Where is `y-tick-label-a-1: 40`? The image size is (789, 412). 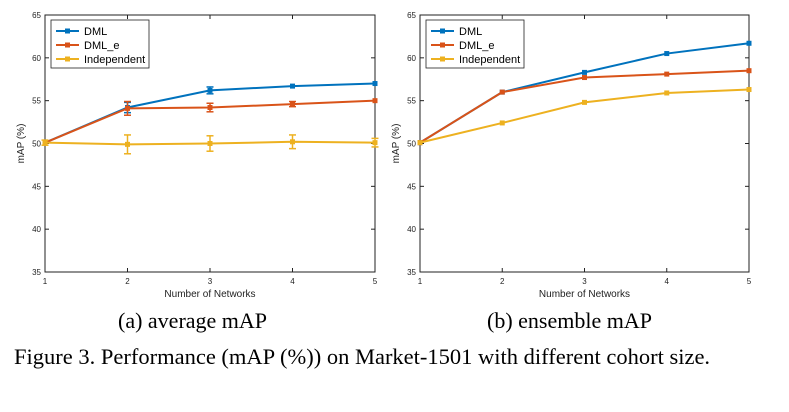
y-tick-label-a-1: 40 is located at coordinates (36, 229).